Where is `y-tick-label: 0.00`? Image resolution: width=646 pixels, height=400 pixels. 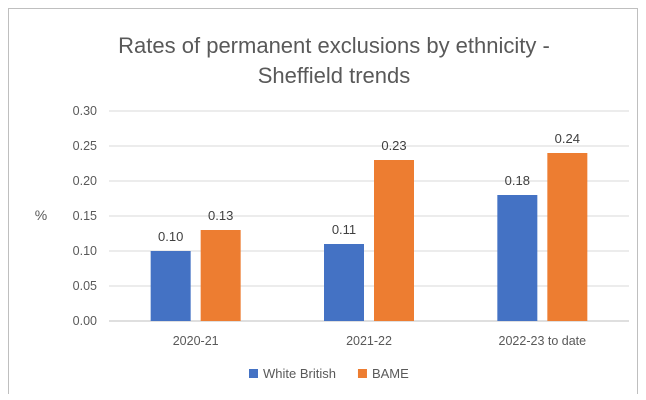 y-tick-label: 0.00 is located at coordinates (85, 321).